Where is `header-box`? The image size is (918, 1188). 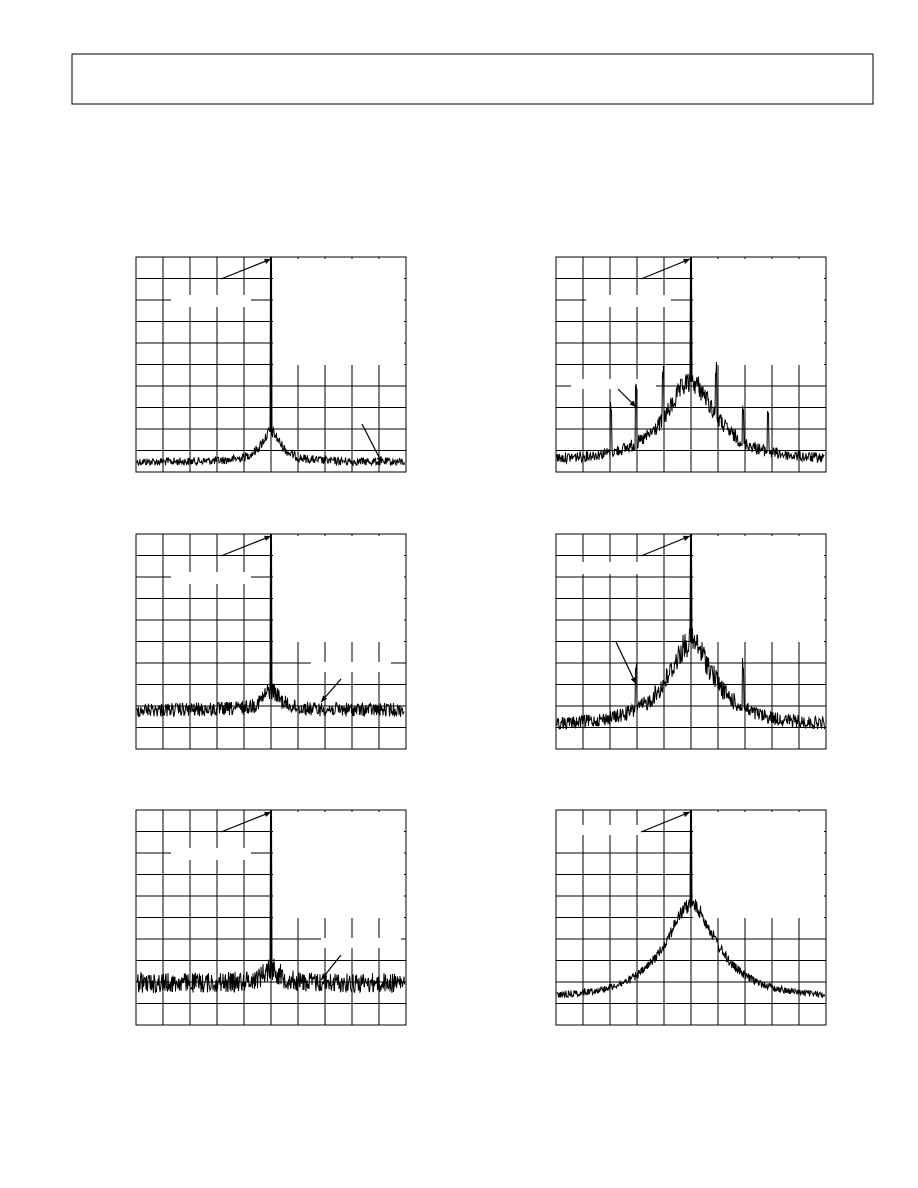
header-box is located at coordinates (472, 79).